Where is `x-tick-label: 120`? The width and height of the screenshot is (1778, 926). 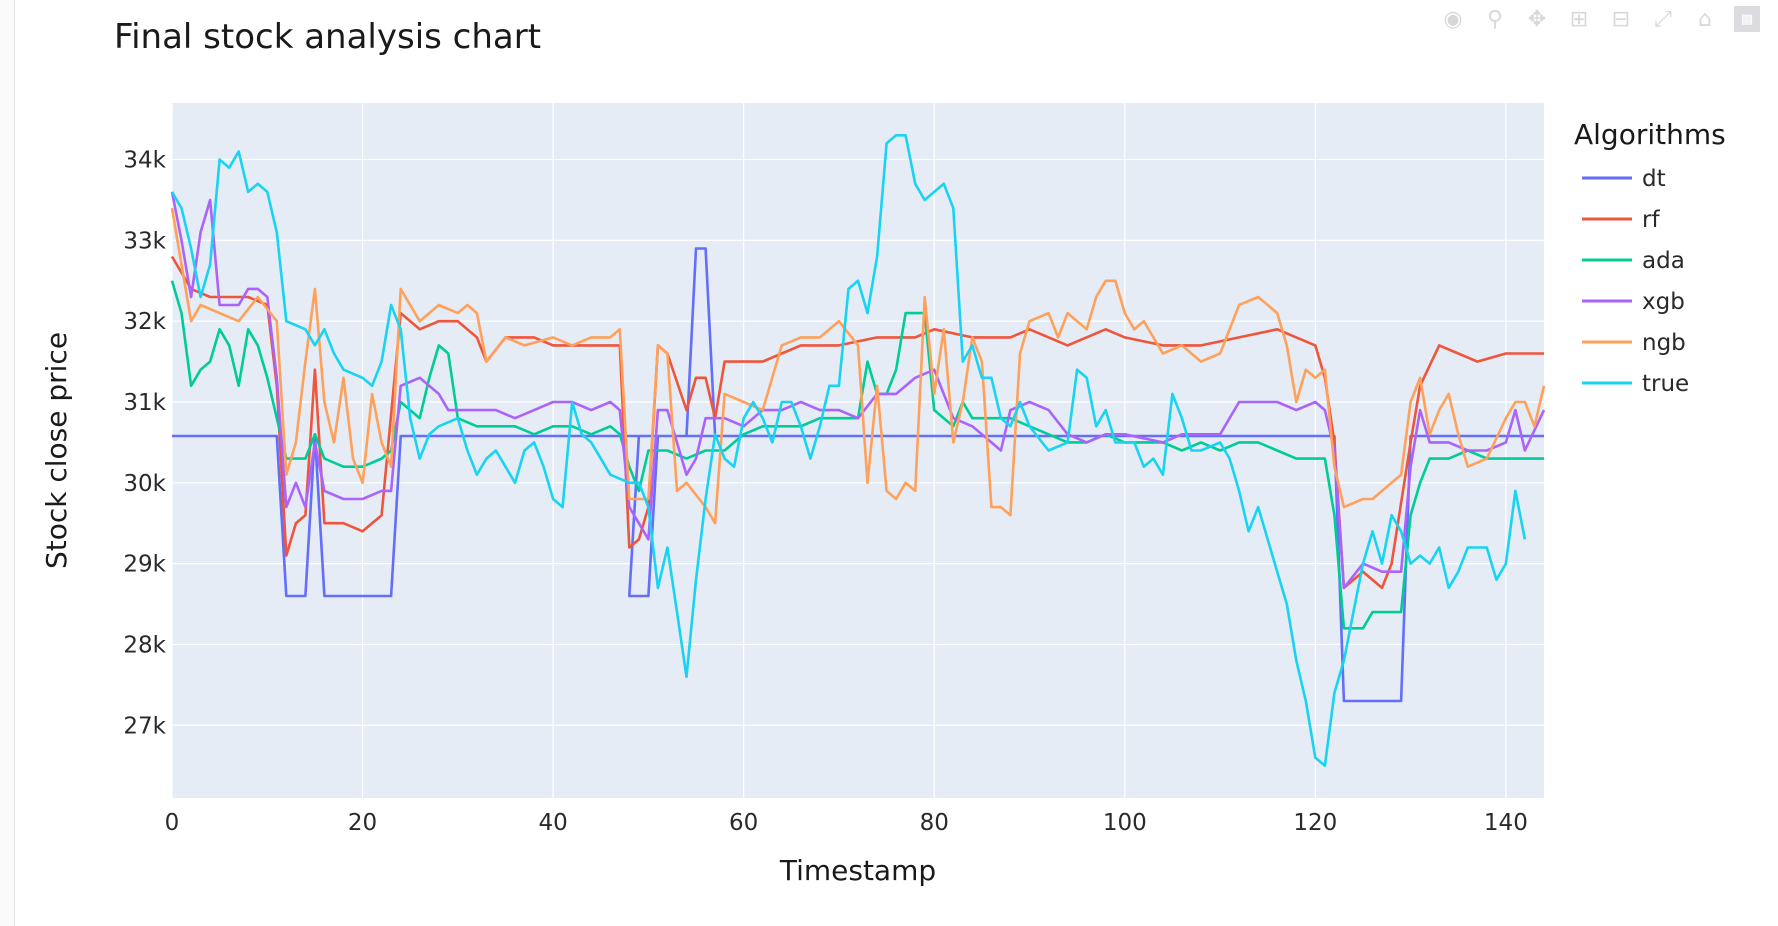
x-tick-label: 120 is located at coordinates (1315, 823).